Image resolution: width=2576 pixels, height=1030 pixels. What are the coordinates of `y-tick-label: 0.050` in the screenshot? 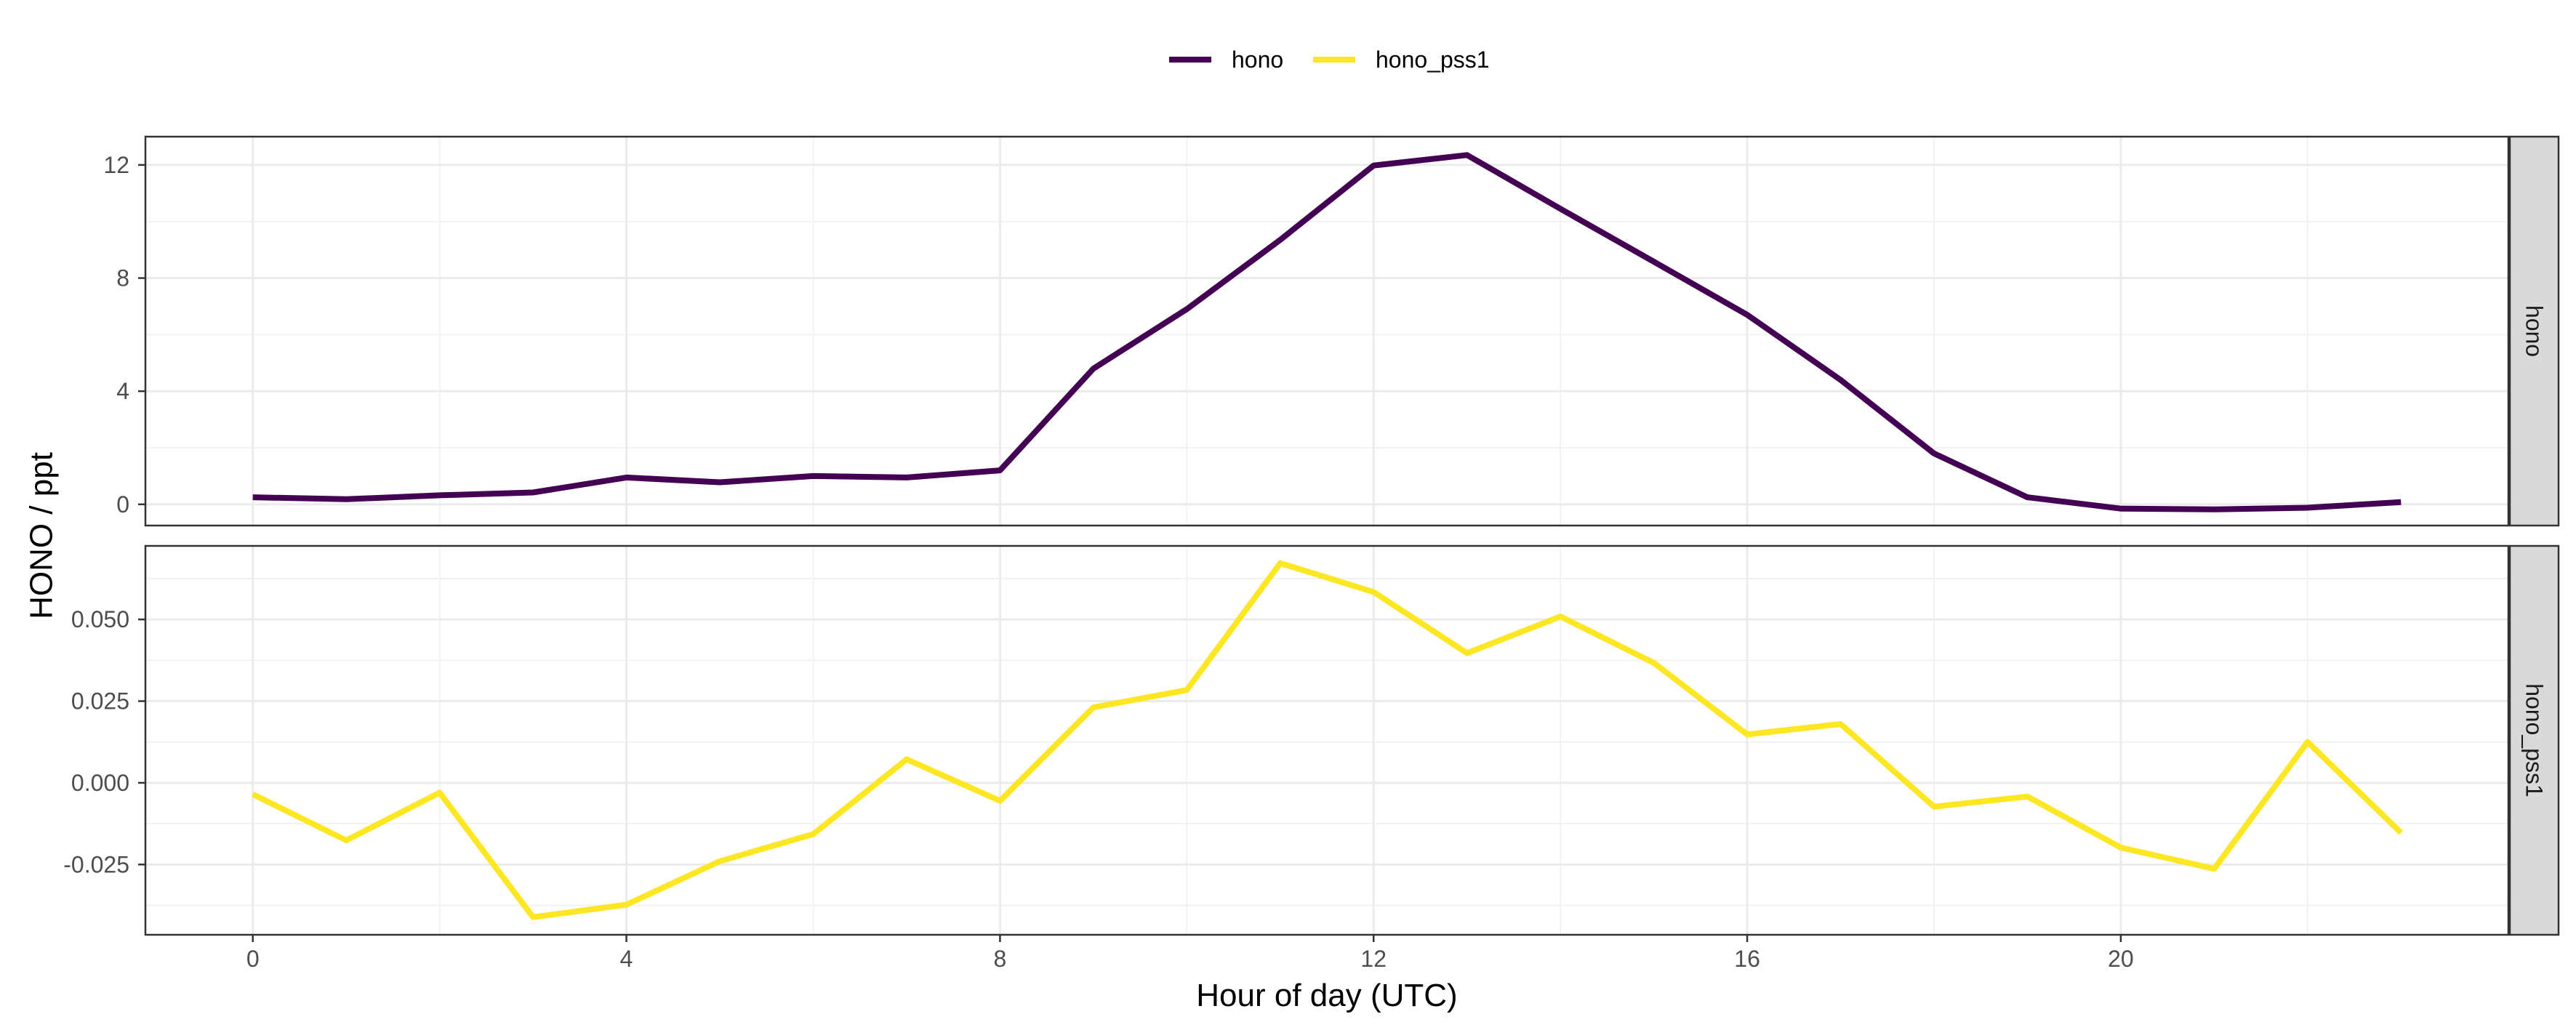 It's located at (100, 619).